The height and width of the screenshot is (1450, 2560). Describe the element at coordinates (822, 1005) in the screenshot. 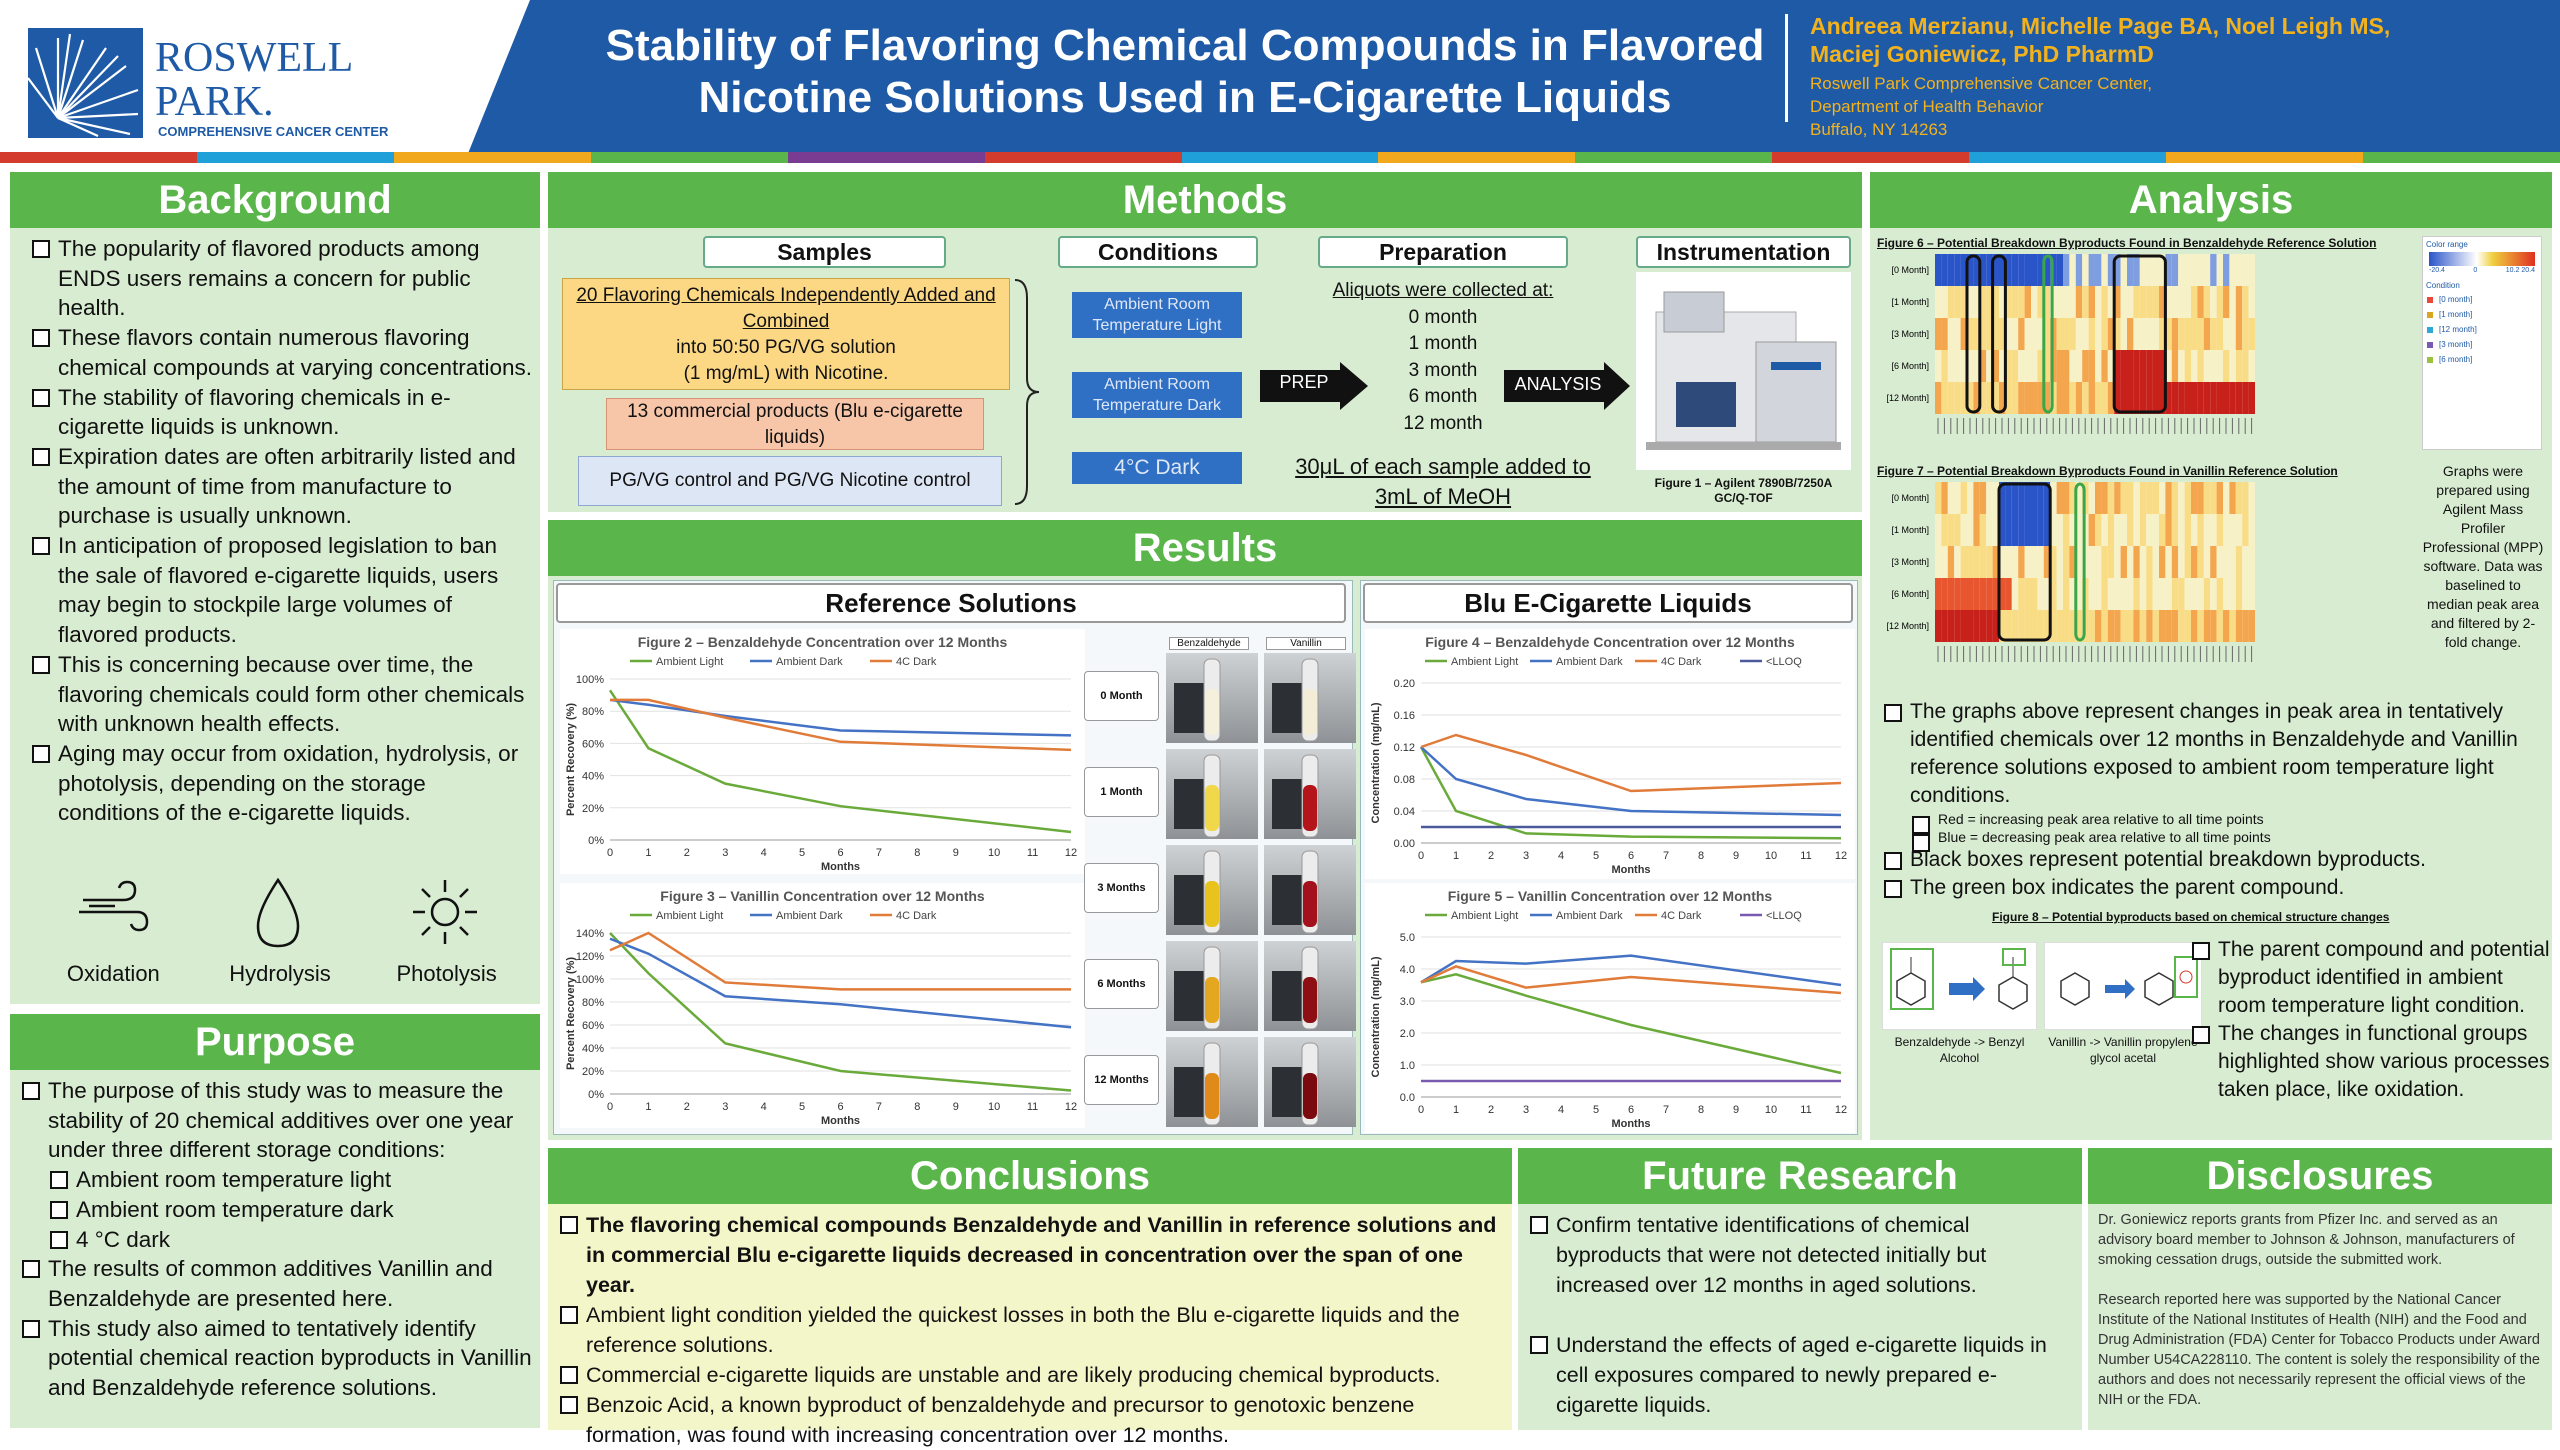

I see `chart-background` at that location.